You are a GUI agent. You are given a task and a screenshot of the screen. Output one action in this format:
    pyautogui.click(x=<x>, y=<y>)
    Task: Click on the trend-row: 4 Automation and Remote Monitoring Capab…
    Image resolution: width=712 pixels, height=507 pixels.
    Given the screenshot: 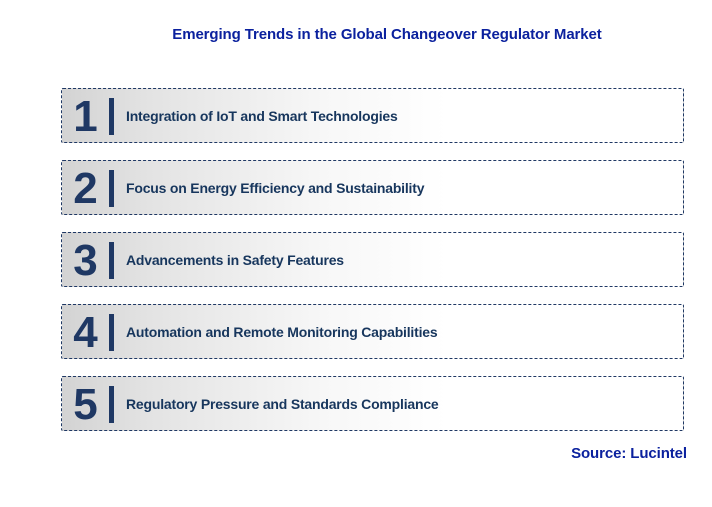 What is the action you would take?
    pyautogui.click(x=372, y=331)
    